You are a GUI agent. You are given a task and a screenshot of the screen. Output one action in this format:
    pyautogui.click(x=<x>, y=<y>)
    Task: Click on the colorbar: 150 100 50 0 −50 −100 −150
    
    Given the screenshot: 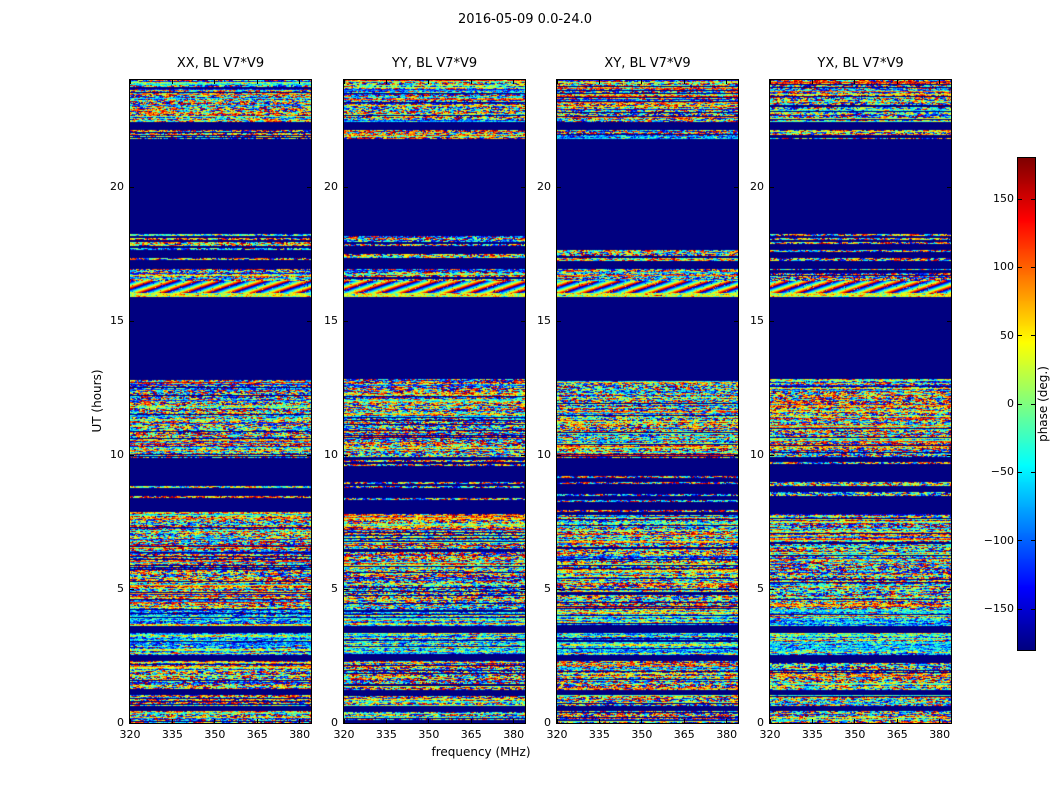 What is the action you would take?
    pyautogui.click(x=1010, y=404)
    